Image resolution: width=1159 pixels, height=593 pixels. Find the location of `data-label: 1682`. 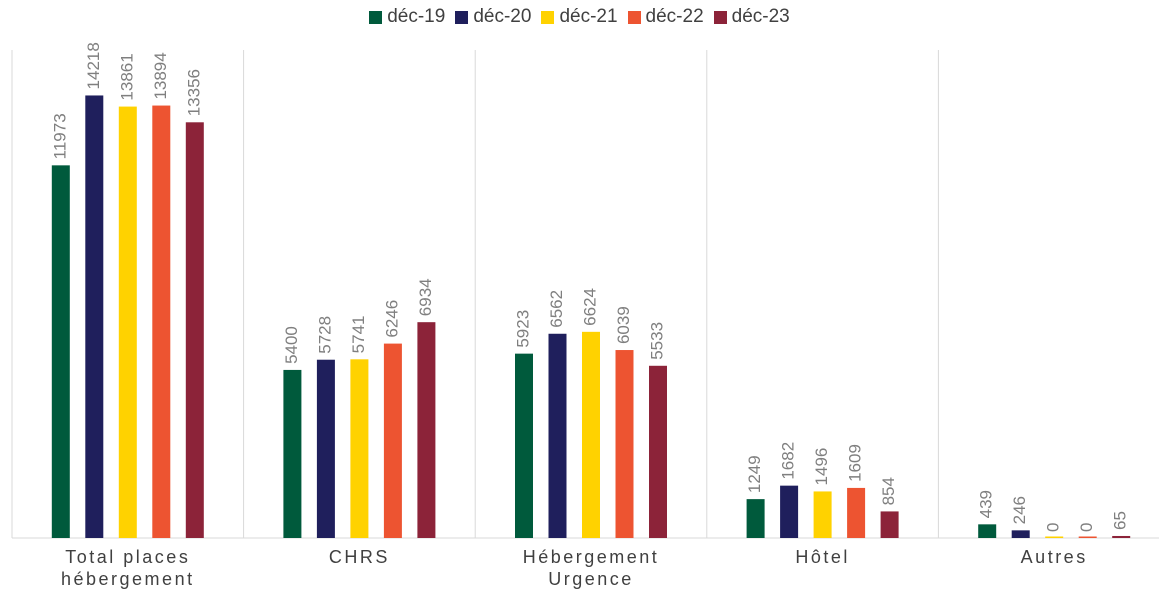

data-label: 1682 is located at coordinates (788, 461).